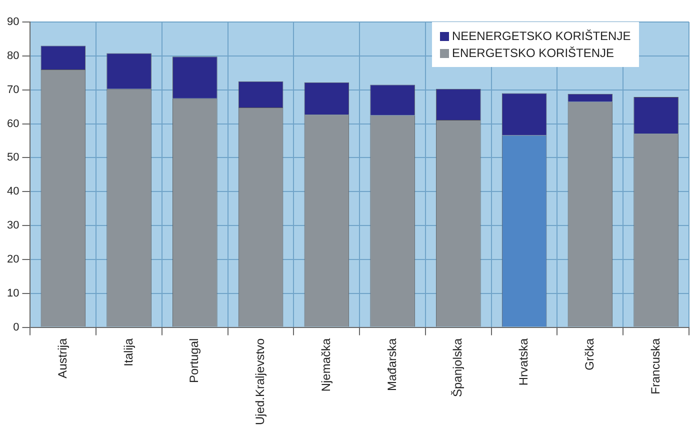 This screenshot has height=428, width=695. I want to click on x-tick-label: Austrija, so click(62, 358).